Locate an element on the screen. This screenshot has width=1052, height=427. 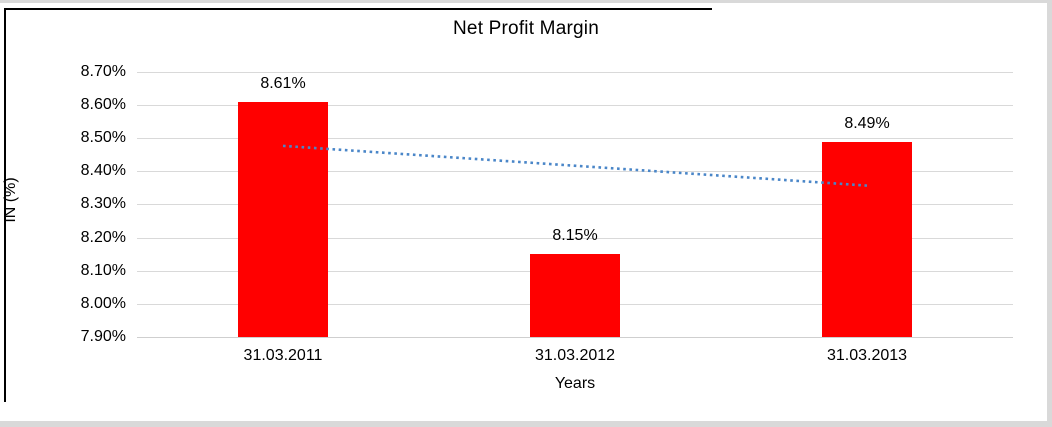
y-tick-label: 8.20% is located at coordinates (103, 237).